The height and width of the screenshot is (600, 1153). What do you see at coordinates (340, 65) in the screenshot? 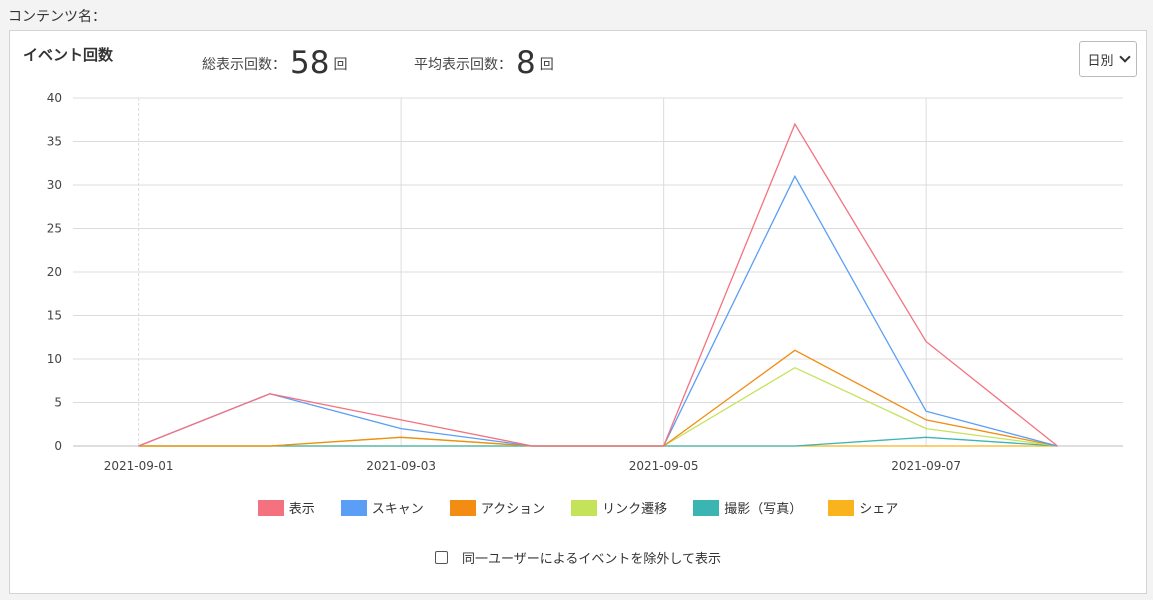
I see `total-views-unit: 回` at bounding box center [340, 65].